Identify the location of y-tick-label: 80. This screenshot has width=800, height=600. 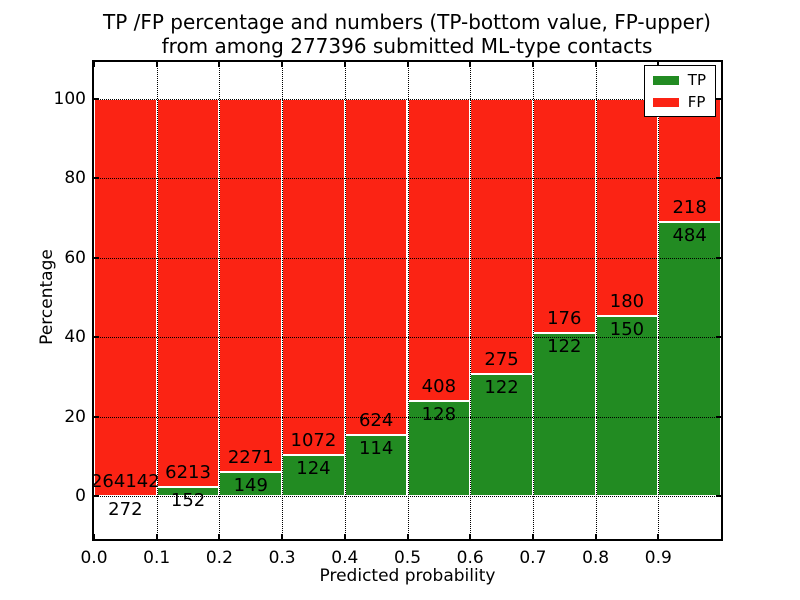
(75, 178).